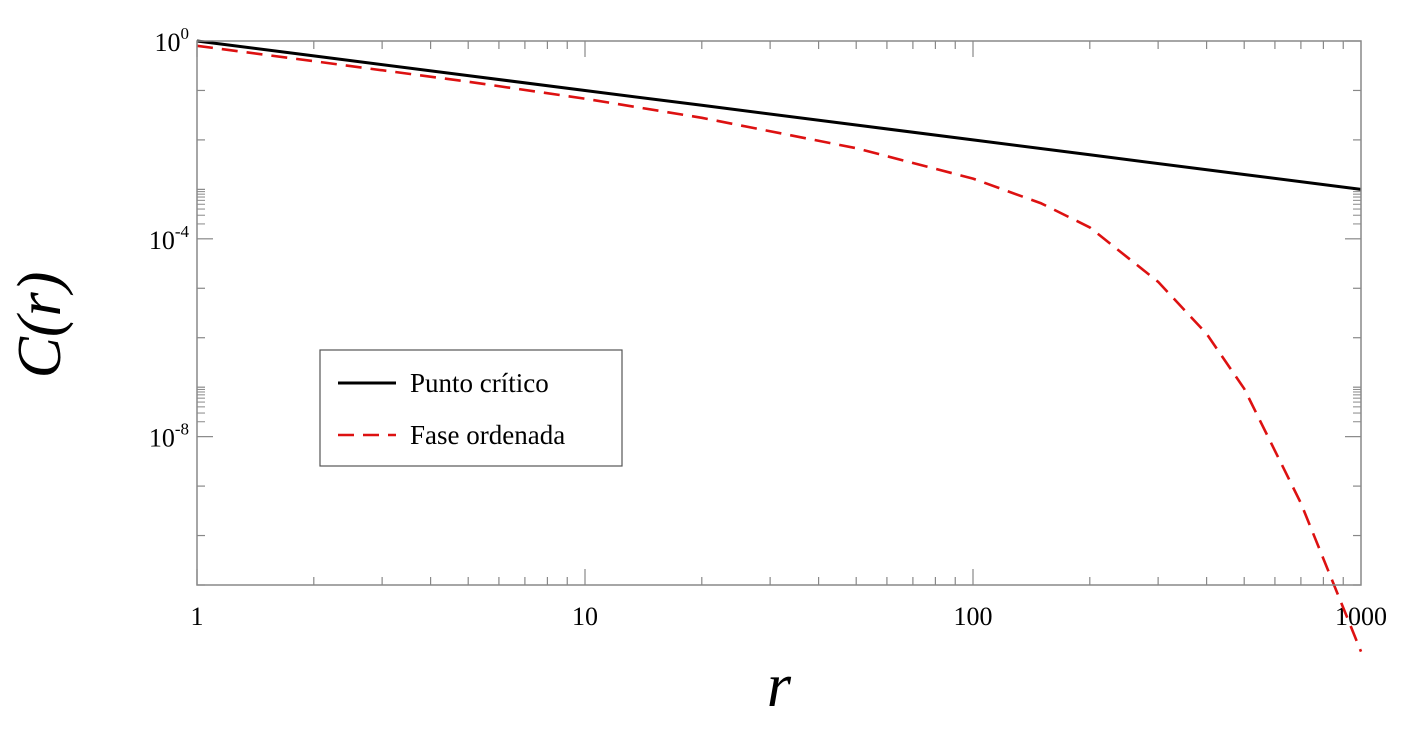 Image resolution: width=1417 pixels, height=739 pixels. I want to click on y-tick-exponent: 0, so click(185, 33).